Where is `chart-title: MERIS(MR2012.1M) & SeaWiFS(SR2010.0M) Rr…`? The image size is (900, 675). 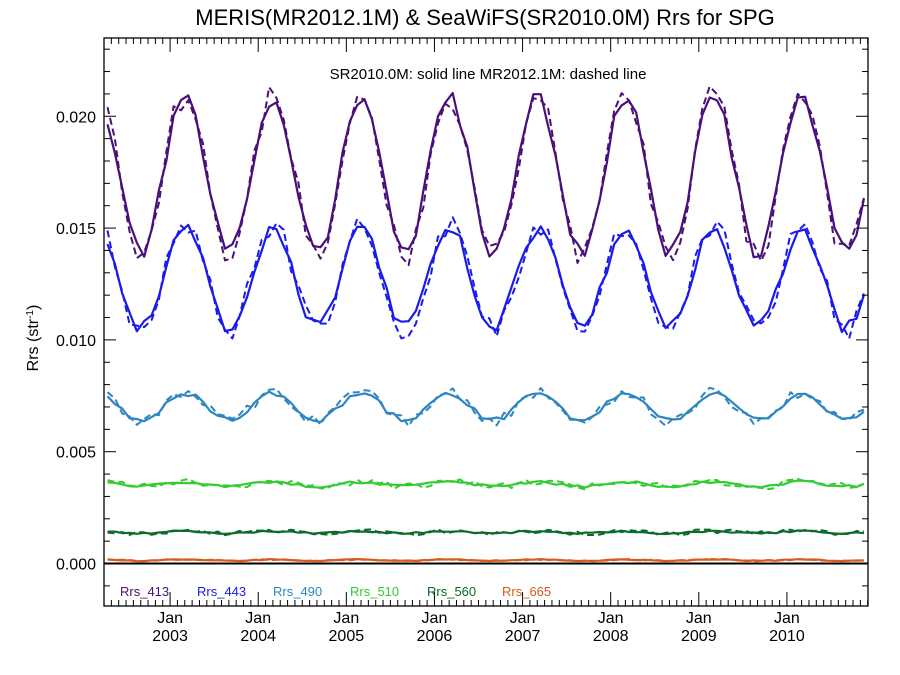
chart-title: MERIS(MR2012.1M) & SeaWiFS(SR2010.0M) Rr… is located at coordinates (484, 17).